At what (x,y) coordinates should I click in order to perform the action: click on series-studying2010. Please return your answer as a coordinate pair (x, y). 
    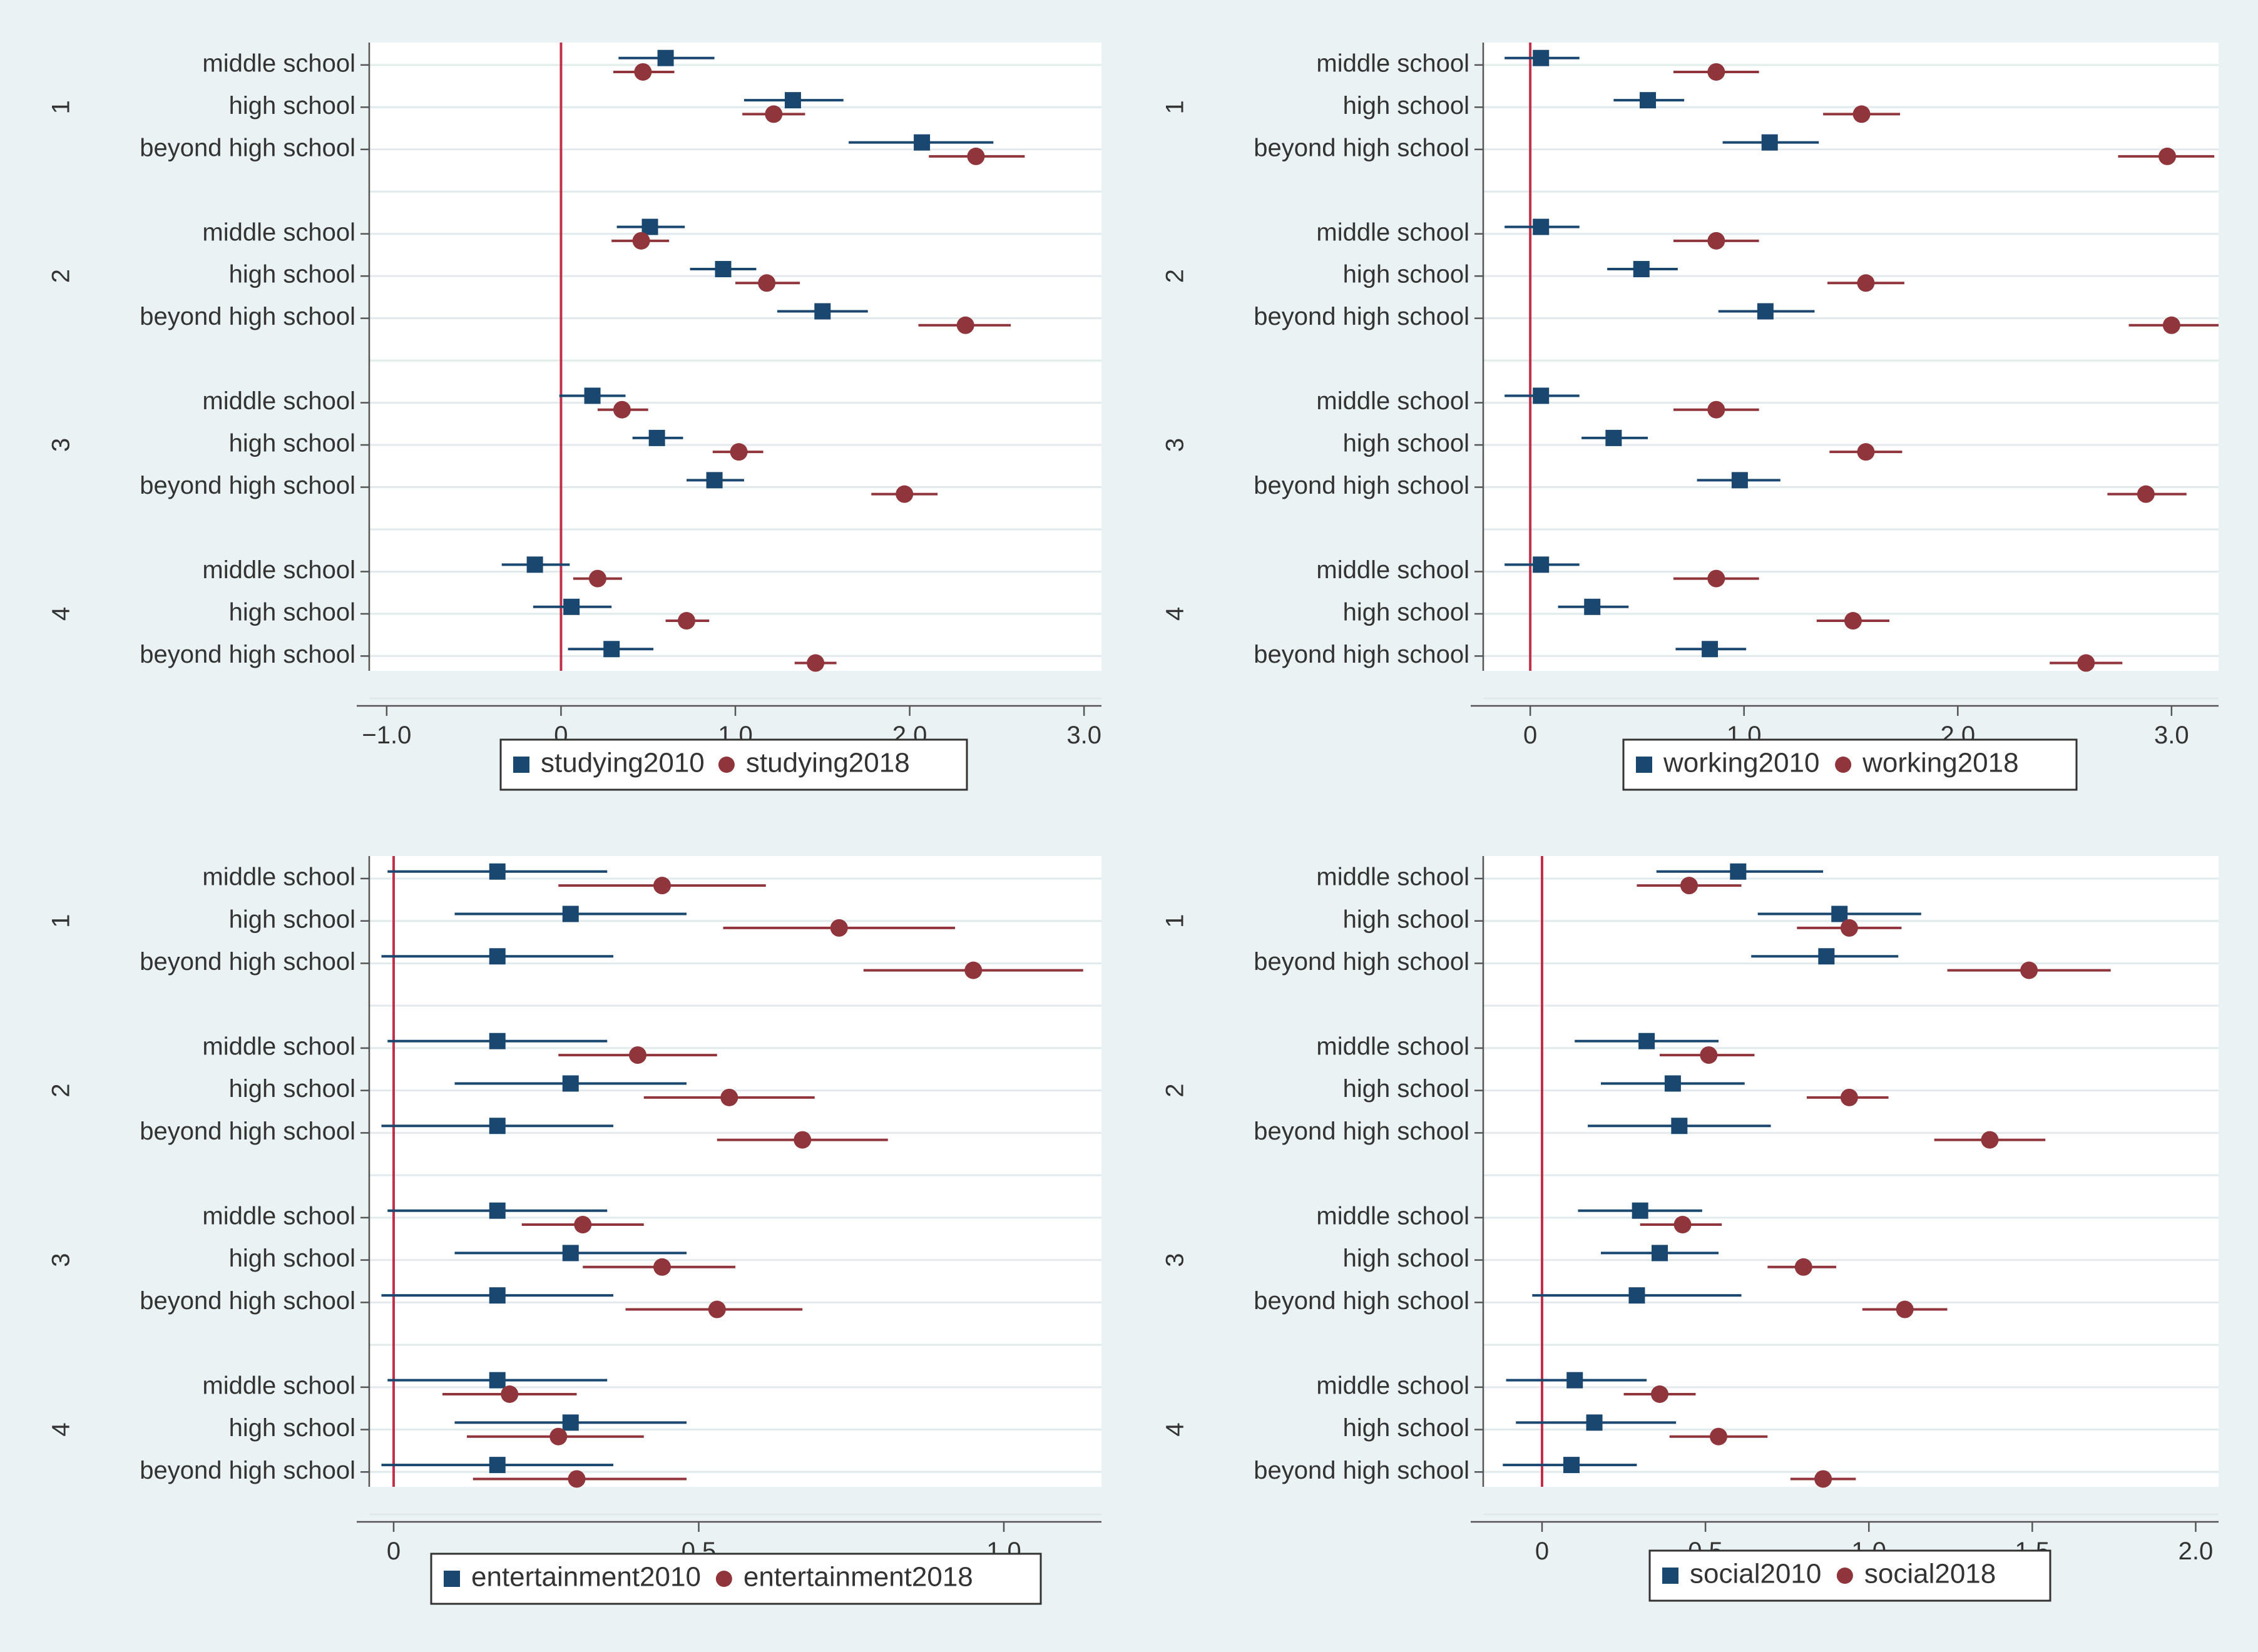
    Looking at the image, I should click on (747, 353).